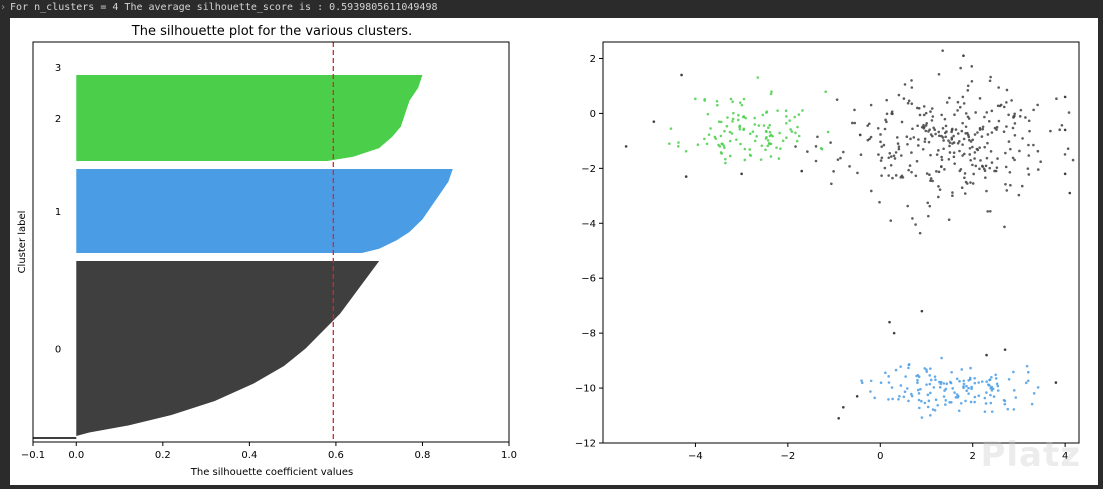 The image size is (1103, 489). What do you see at coordinates (58, 350) in the screenshot?
I see `cluster-label-0: 0` at bounding box center [58, 350].